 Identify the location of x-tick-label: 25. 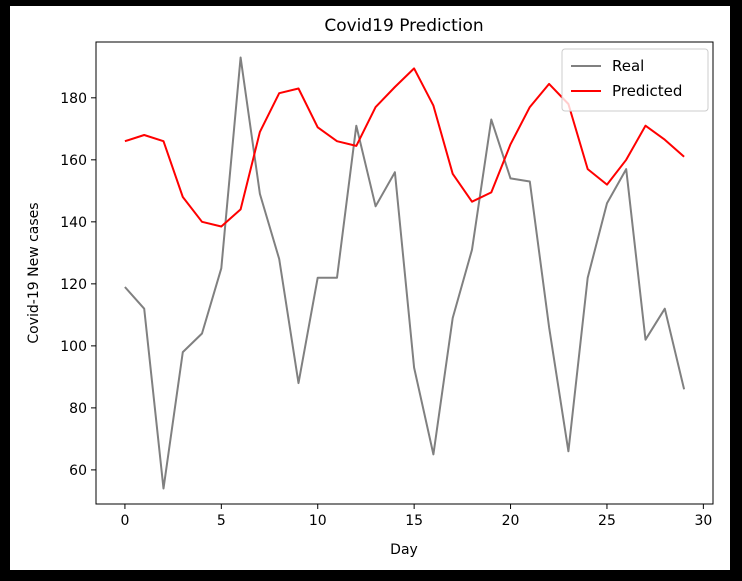
(607, 521).